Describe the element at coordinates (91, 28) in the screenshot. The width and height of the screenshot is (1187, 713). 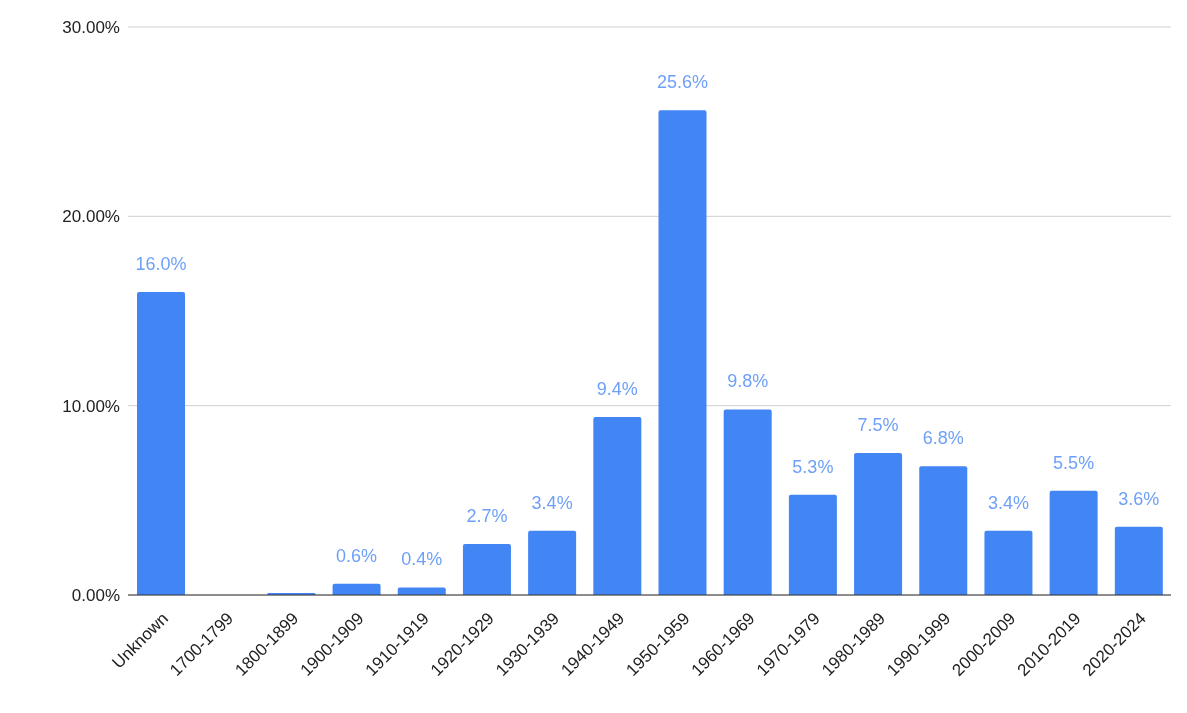
I see `y-tick-label: 30.00%` at that location.